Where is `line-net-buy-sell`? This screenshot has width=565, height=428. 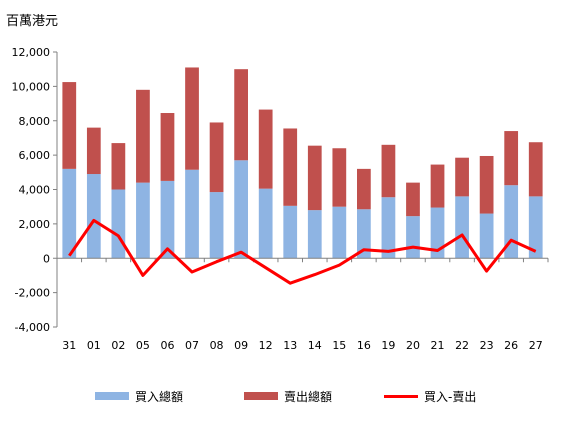 line-net-buy-sell is located at coordinates (302, 251).